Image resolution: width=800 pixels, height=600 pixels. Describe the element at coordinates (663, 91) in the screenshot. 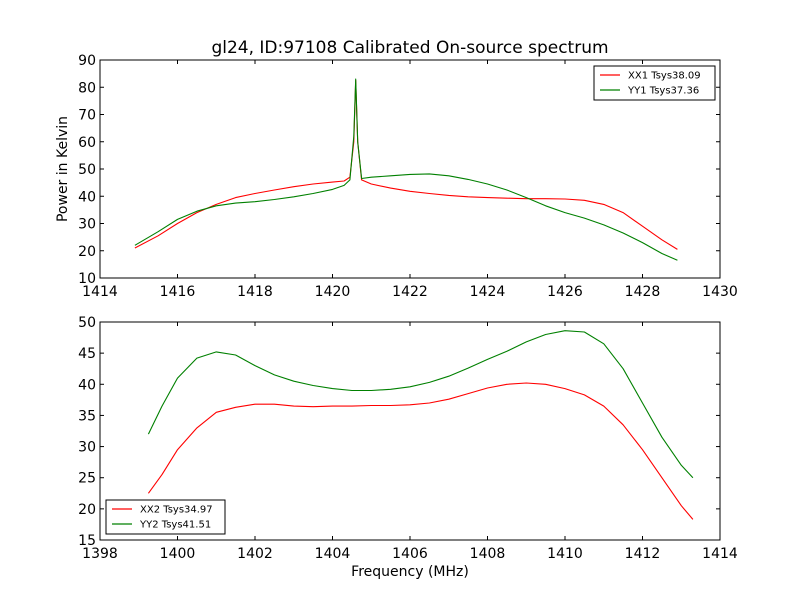

I see `legend-label: YY1 Tsys37.36` at that location.